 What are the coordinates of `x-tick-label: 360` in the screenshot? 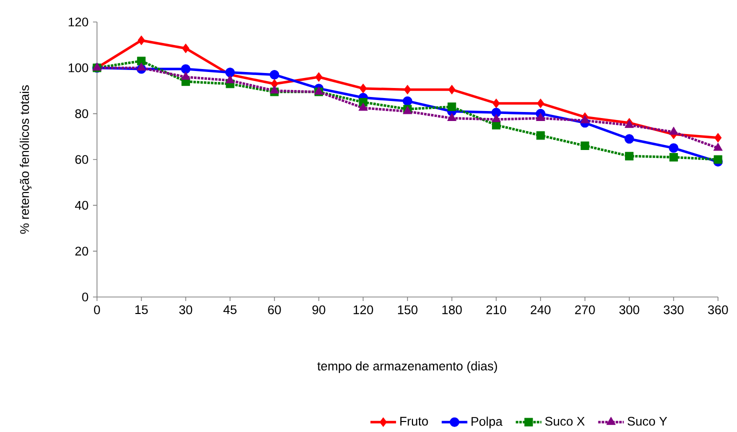 It's located at (718, 309).